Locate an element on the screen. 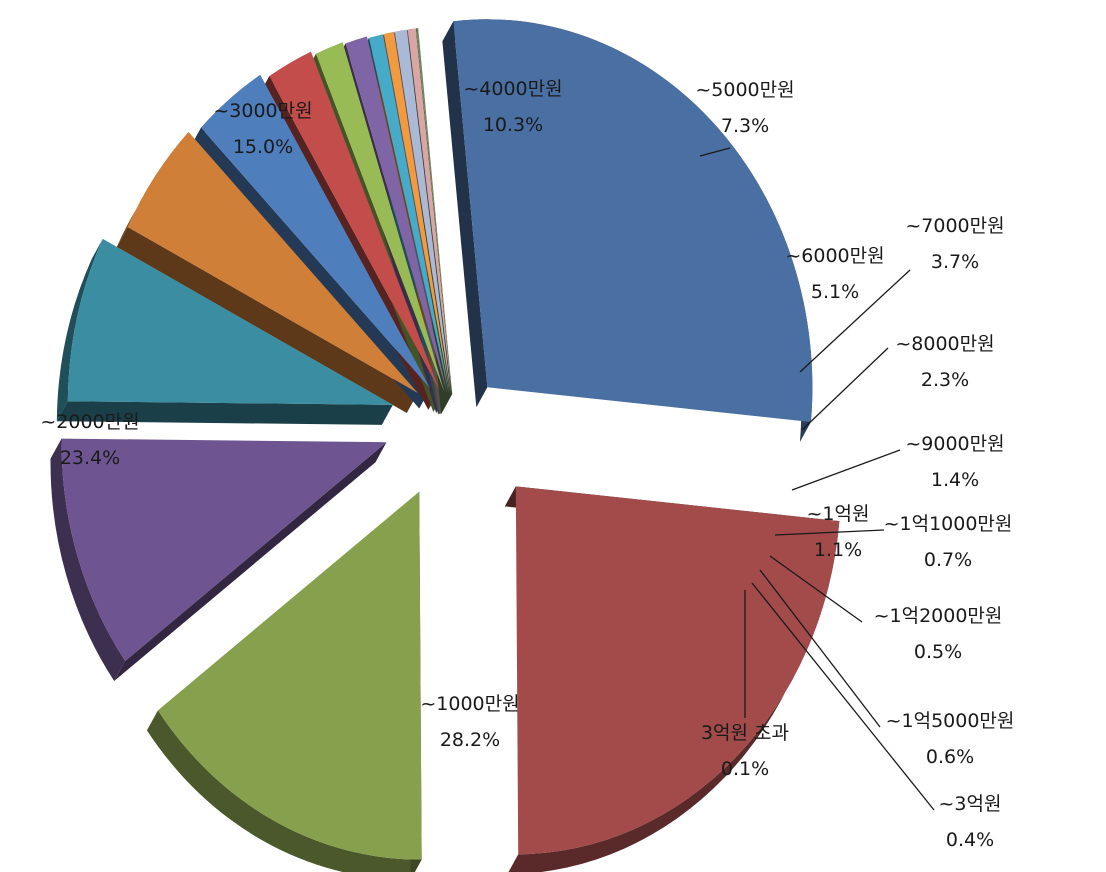 The image size is (1106, 872). slice-label: ~5000만원 is located at coordinates (744, 90).